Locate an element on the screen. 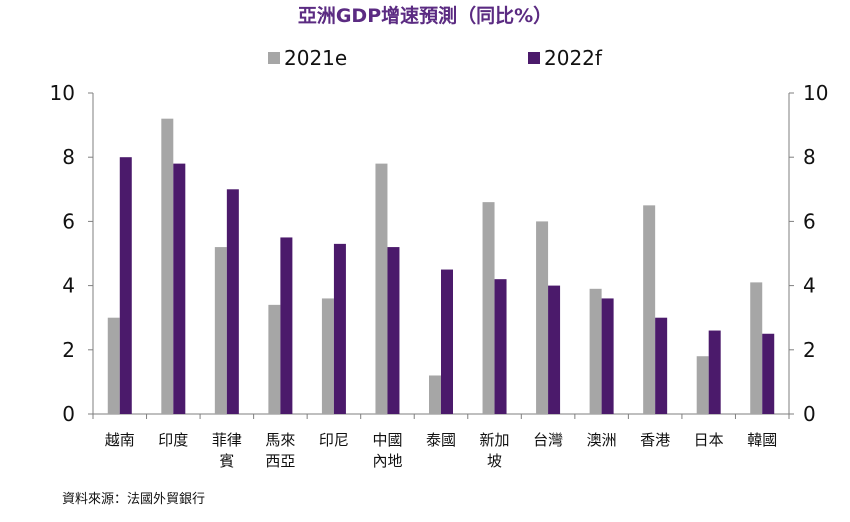 Image resolution: width=850 pixels, height=522 pixels. y-tick-label-left: 10 is located at coordinates (62, 93).